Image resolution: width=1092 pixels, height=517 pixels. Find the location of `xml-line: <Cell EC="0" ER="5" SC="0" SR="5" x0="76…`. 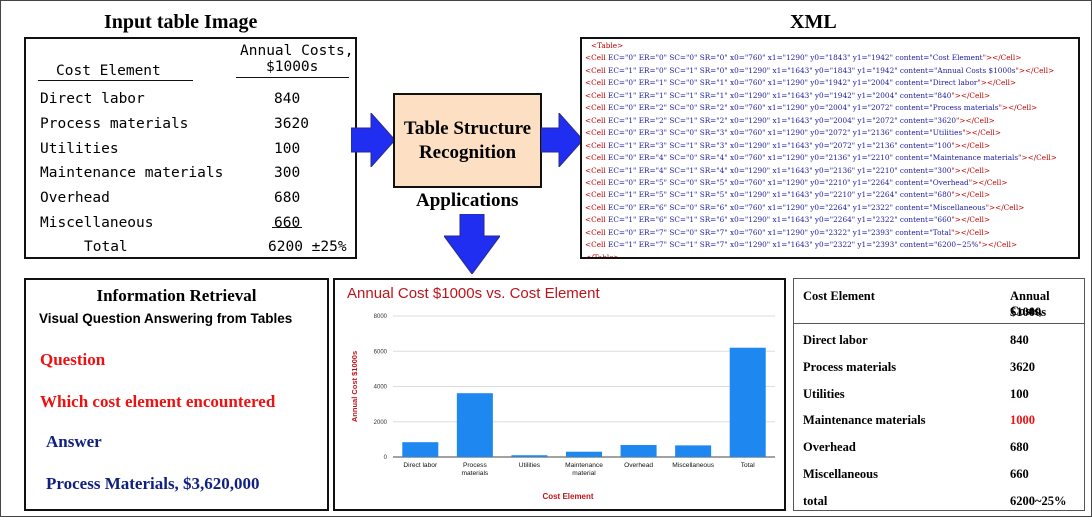

xml-line: <Cell EC="0" ER="5" SC="0" SR="5" x0="76… is located at coordinates (830, 183).